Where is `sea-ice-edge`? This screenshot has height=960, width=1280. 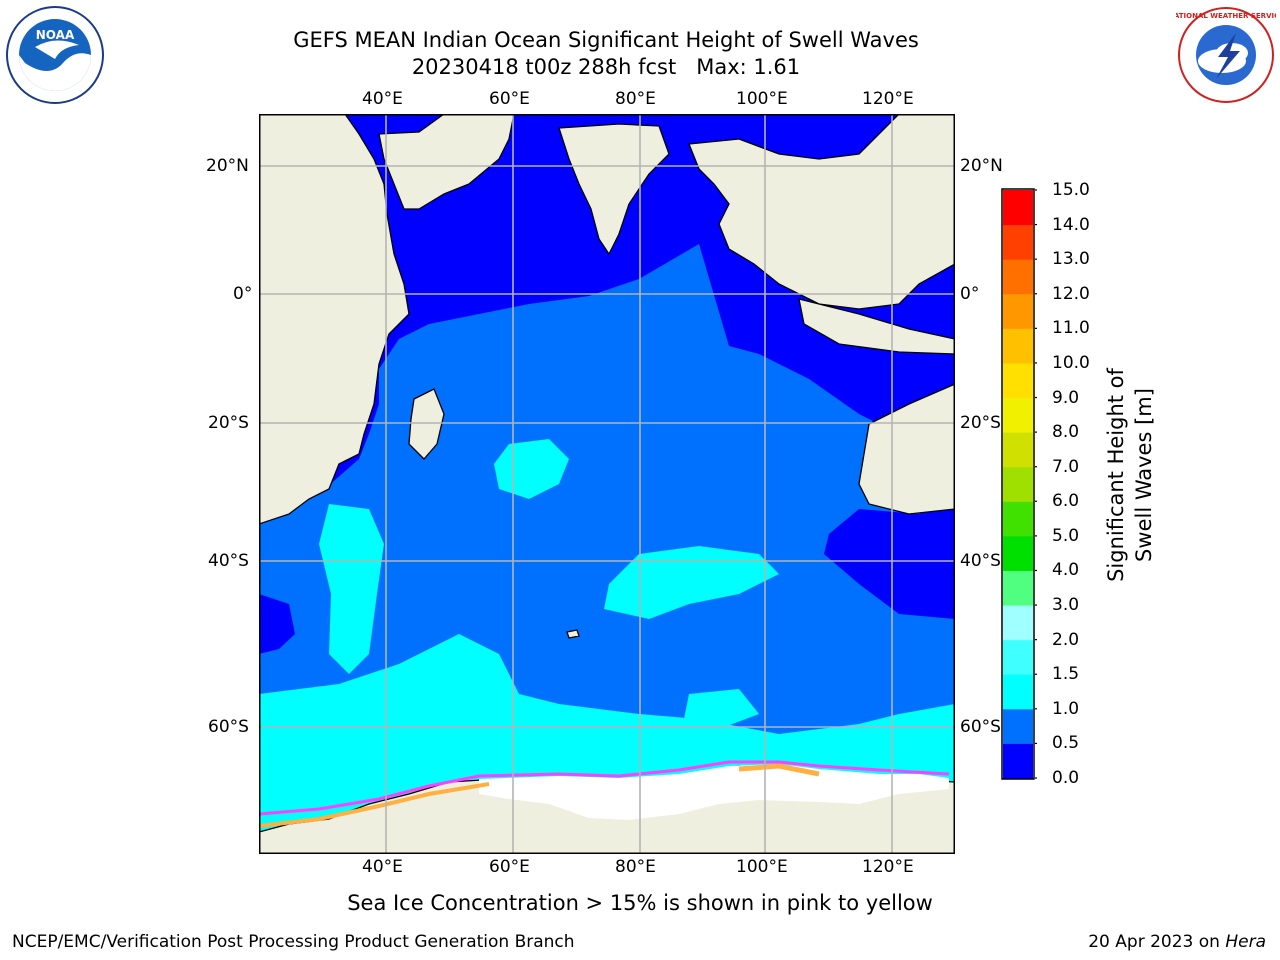 sea-ice-edge is located at coordinates (604, 788).